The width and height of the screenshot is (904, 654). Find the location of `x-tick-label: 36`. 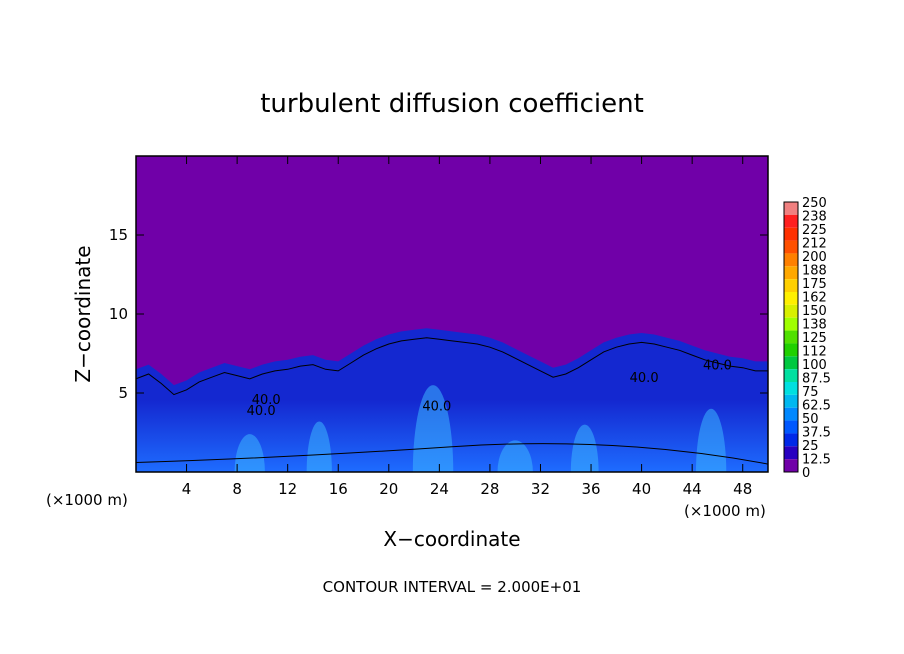

x-tick-label: 36 is located at coordinates (590, 489).